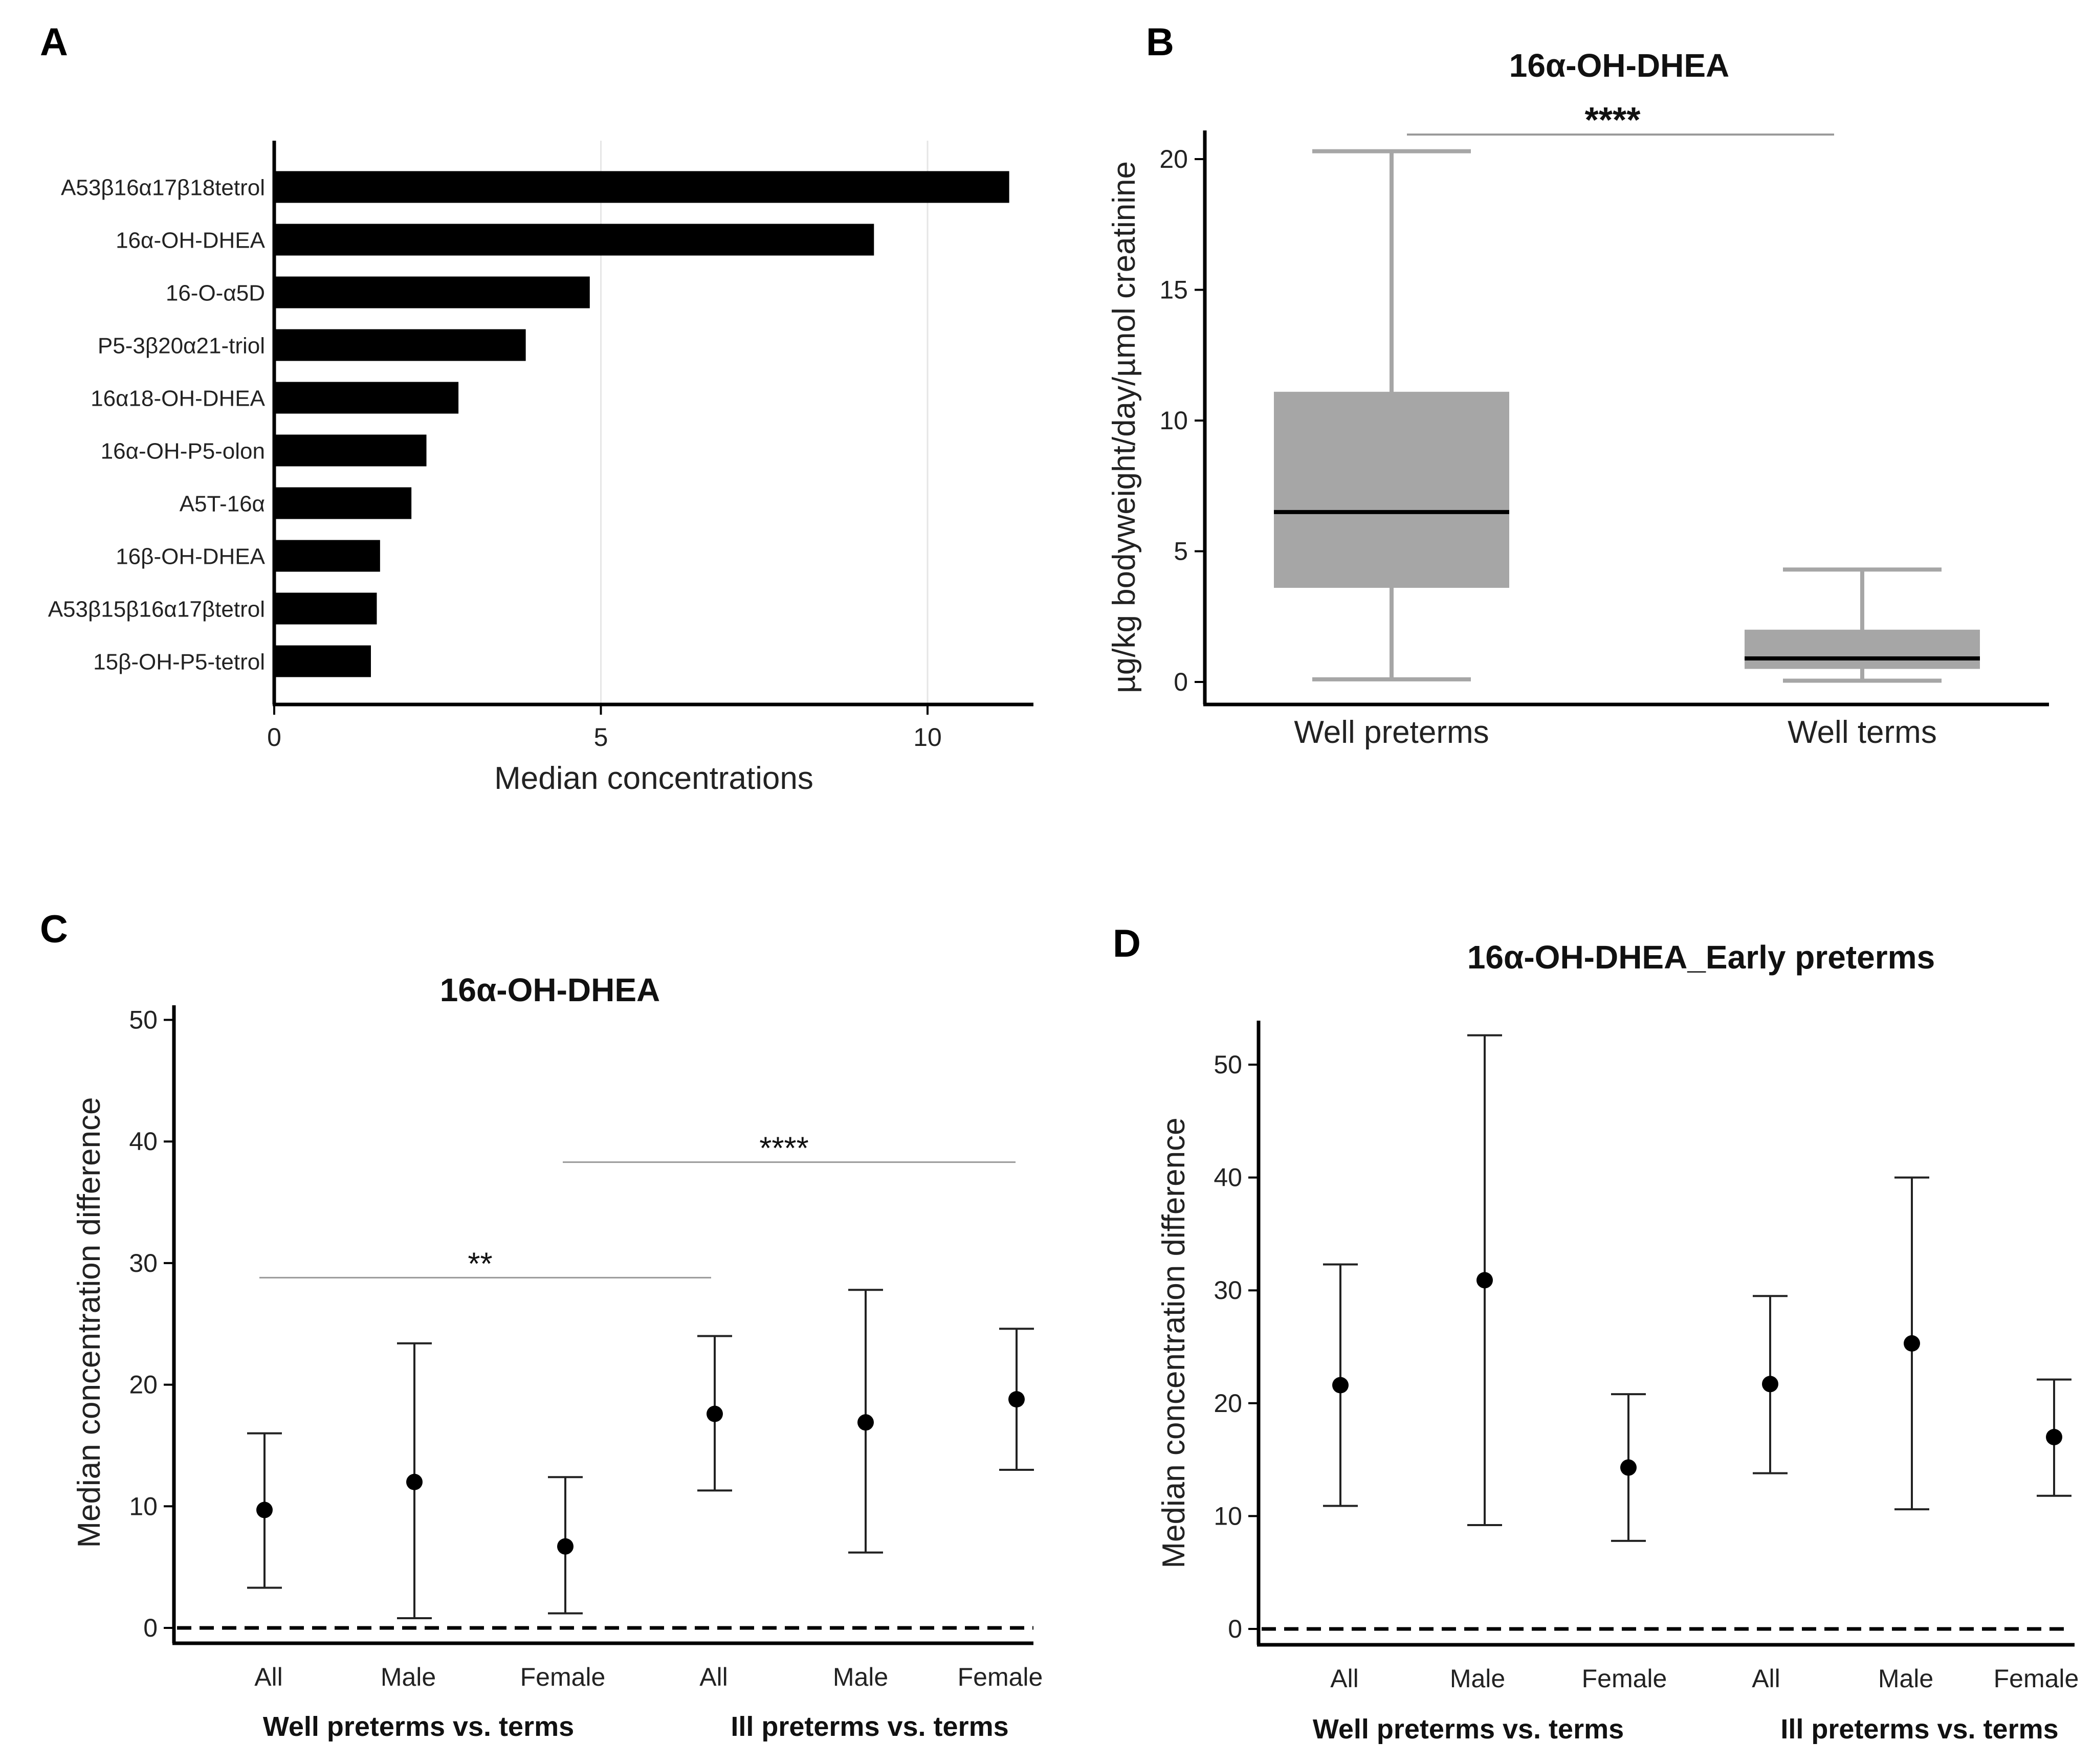  Describe the element at coordinates (215, 294) in the screenshot. I see `panel-a-category-label: 16-O-α5D` at that location.